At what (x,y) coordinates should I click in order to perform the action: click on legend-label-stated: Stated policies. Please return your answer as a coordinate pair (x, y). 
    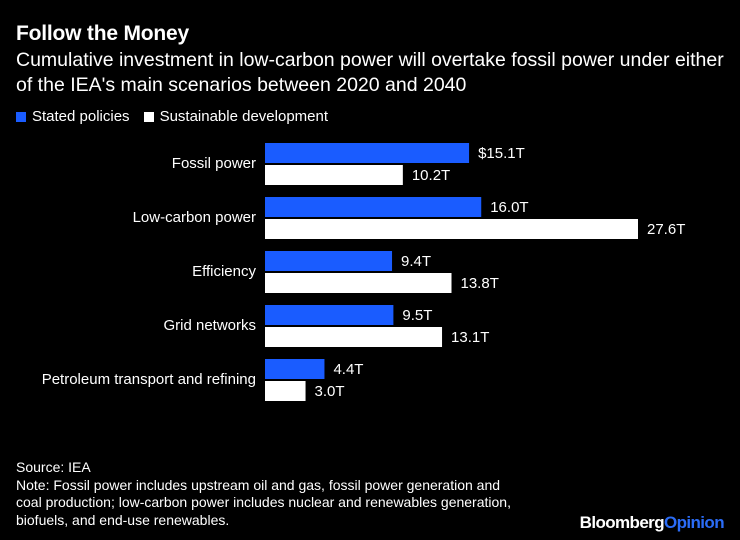
    Looking at the image, I should click on (81, 116).